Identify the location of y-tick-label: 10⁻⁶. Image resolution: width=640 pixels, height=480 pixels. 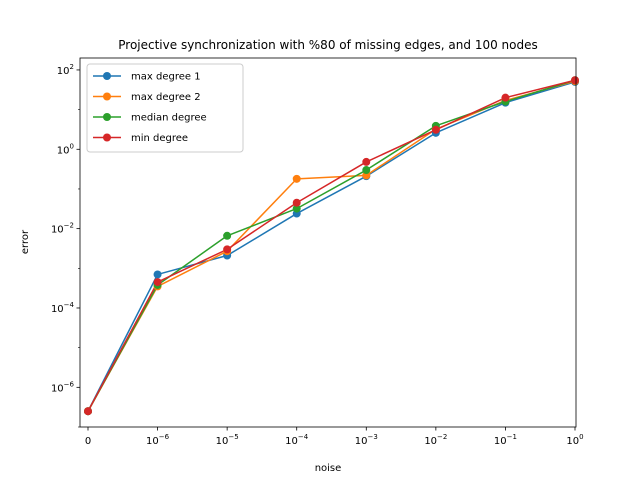
(63, 387).